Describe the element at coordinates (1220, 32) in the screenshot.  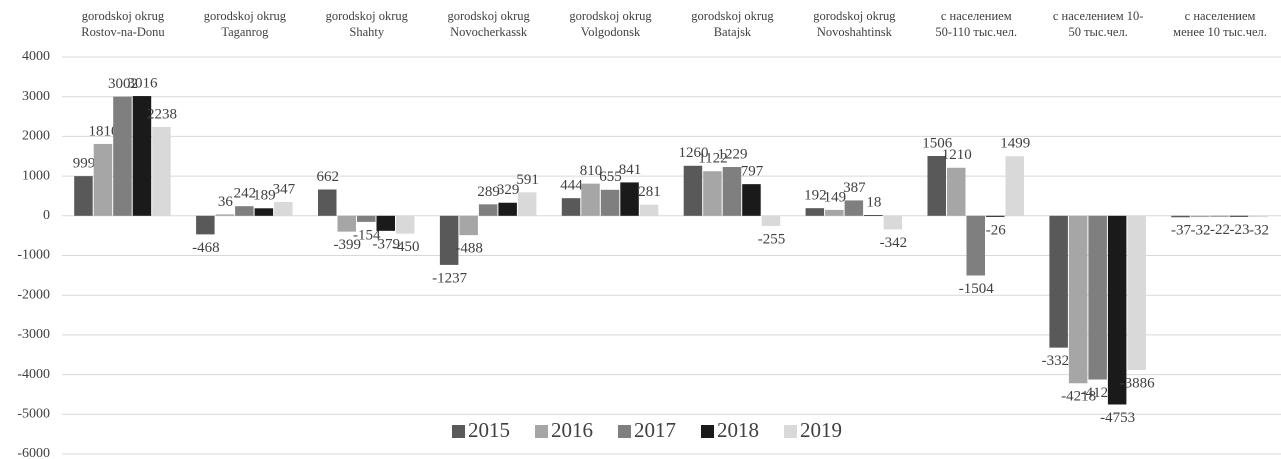
I see `x-category-label: менее 10 тыс.чел.` at that location.